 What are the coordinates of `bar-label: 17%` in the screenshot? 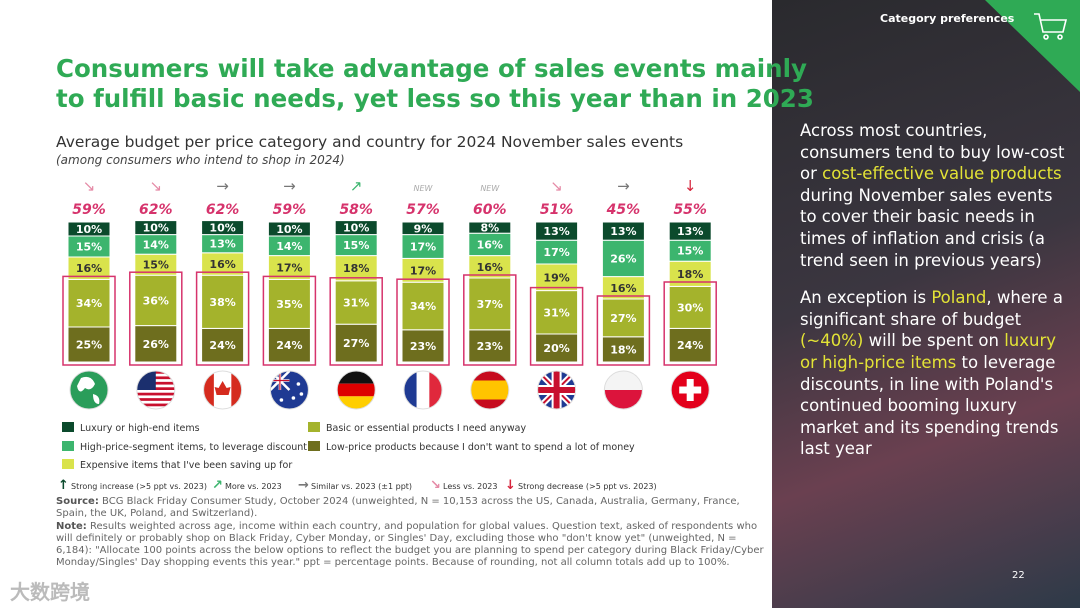 It's located at (556, 252).